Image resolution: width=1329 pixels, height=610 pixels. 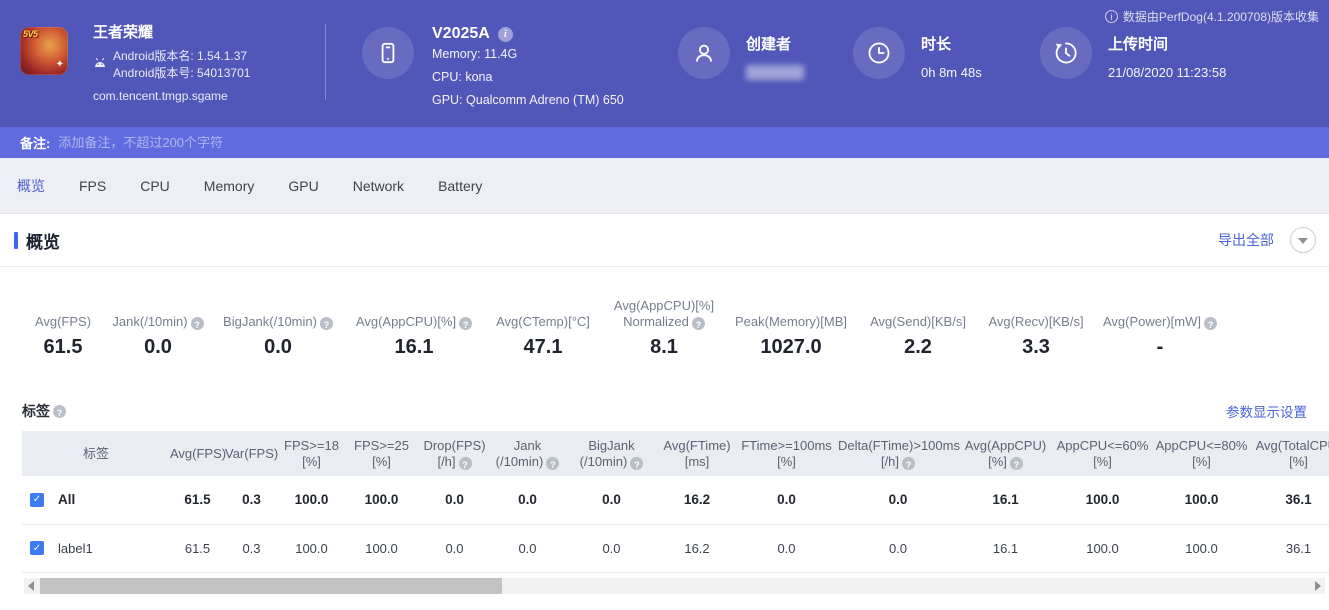 I want to click on phone-icon, so click(x=388, y=53).